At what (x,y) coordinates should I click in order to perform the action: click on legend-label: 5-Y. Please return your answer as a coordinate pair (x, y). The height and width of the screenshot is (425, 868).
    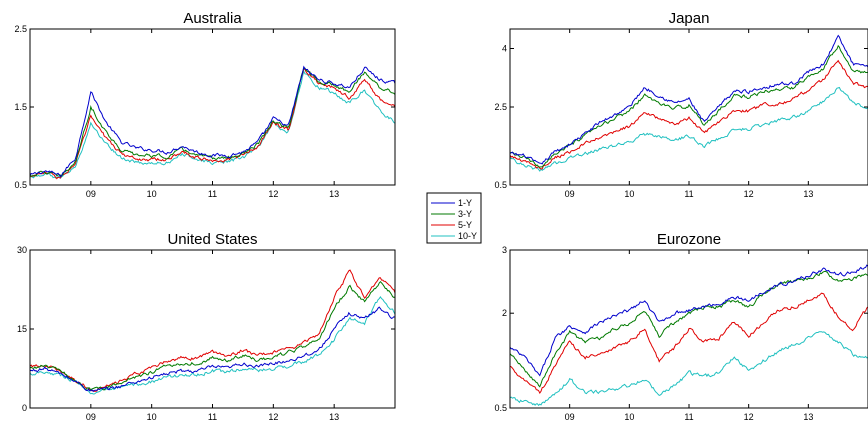
    Looking at the image, I should click on (465, 225).